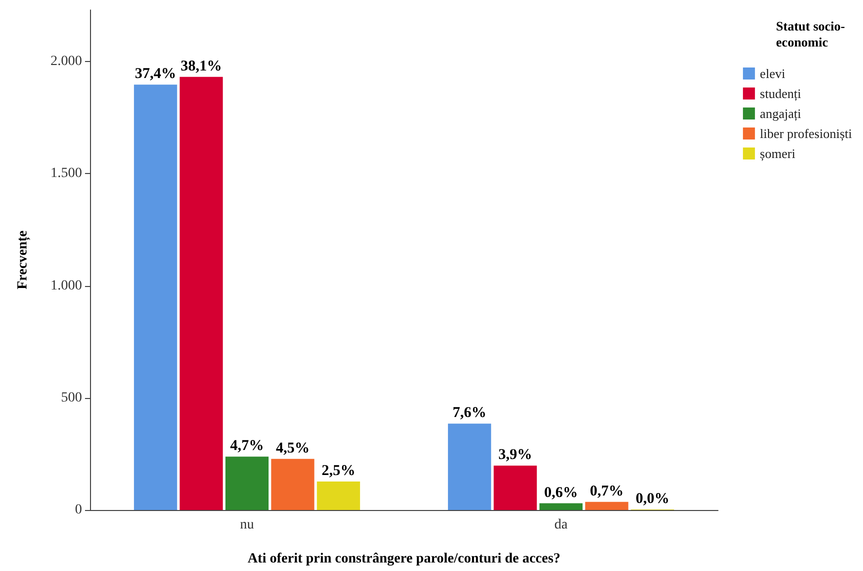 The image size is (863, 571). Describe the element at coordinates (201, 66) in the screenshot. I see `annotation: 38,1%` at that location.